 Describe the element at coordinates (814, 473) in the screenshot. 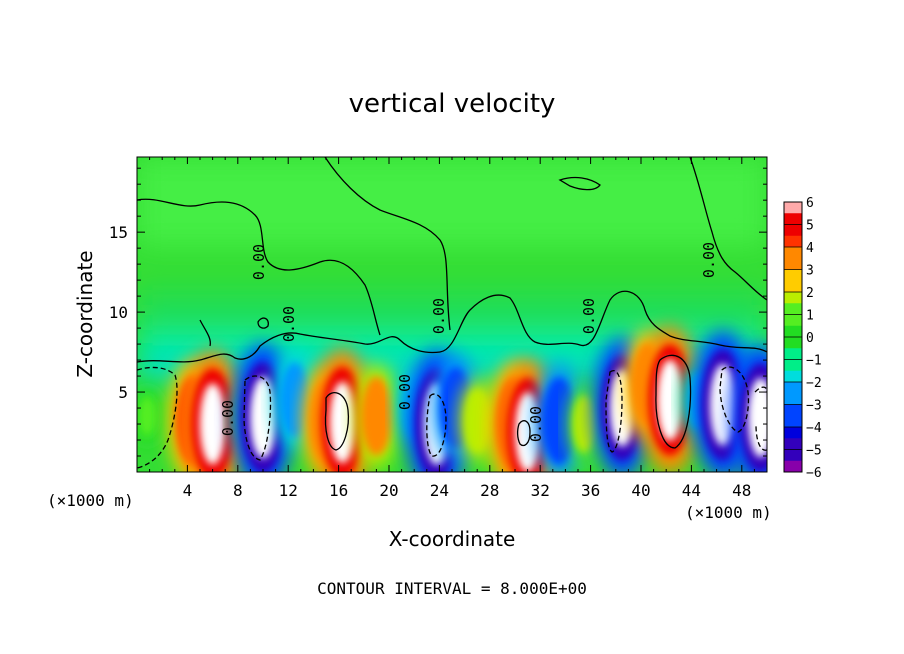

I see `colorbar-tick-label: −6` at that location.